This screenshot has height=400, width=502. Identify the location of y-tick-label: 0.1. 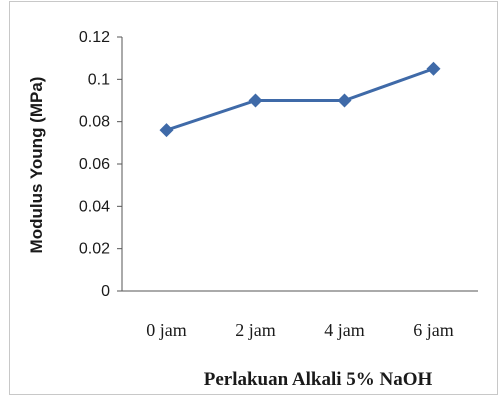
(99, 79).